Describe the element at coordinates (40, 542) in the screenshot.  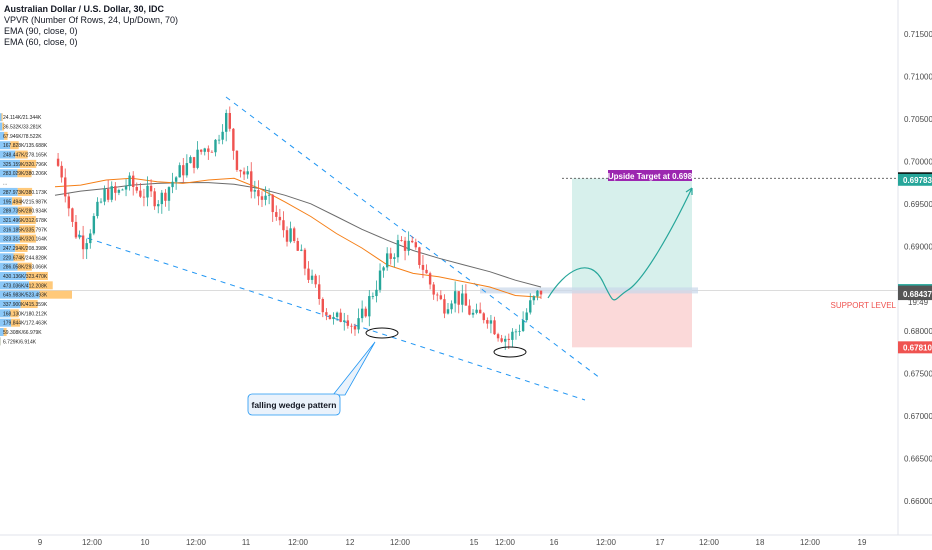
I see `x-tick-label: 9` at that location.